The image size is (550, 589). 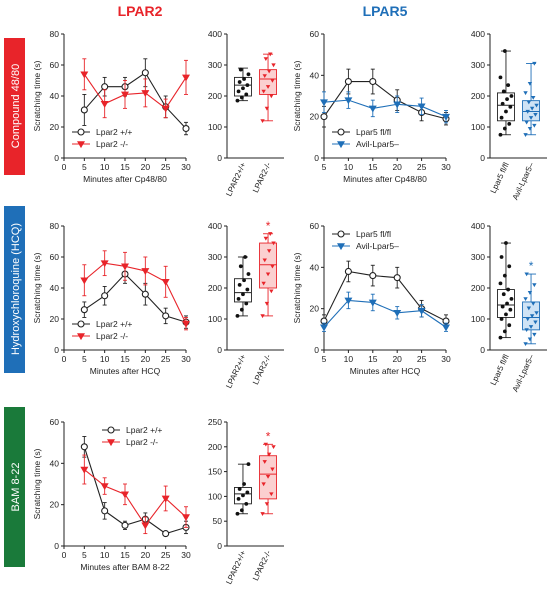 What do you see at coordinates (385, 313) in the screenshot?
I see `hcq-lpar5-line-series-1-line` at bounding box center [385, 313].